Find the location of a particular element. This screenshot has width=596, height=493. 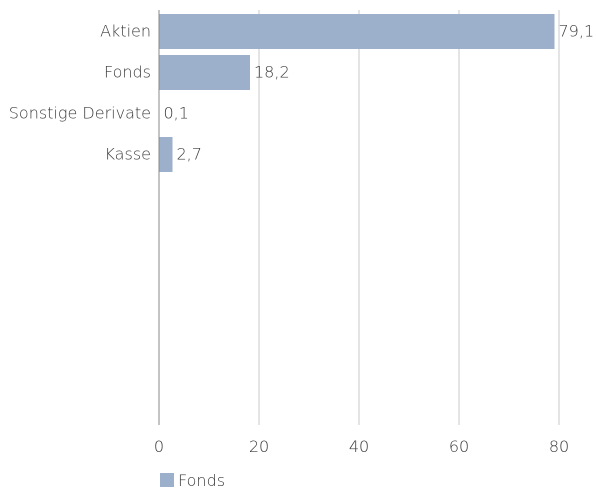

x-tick-label: 40 is located at coordinates (359, 446).